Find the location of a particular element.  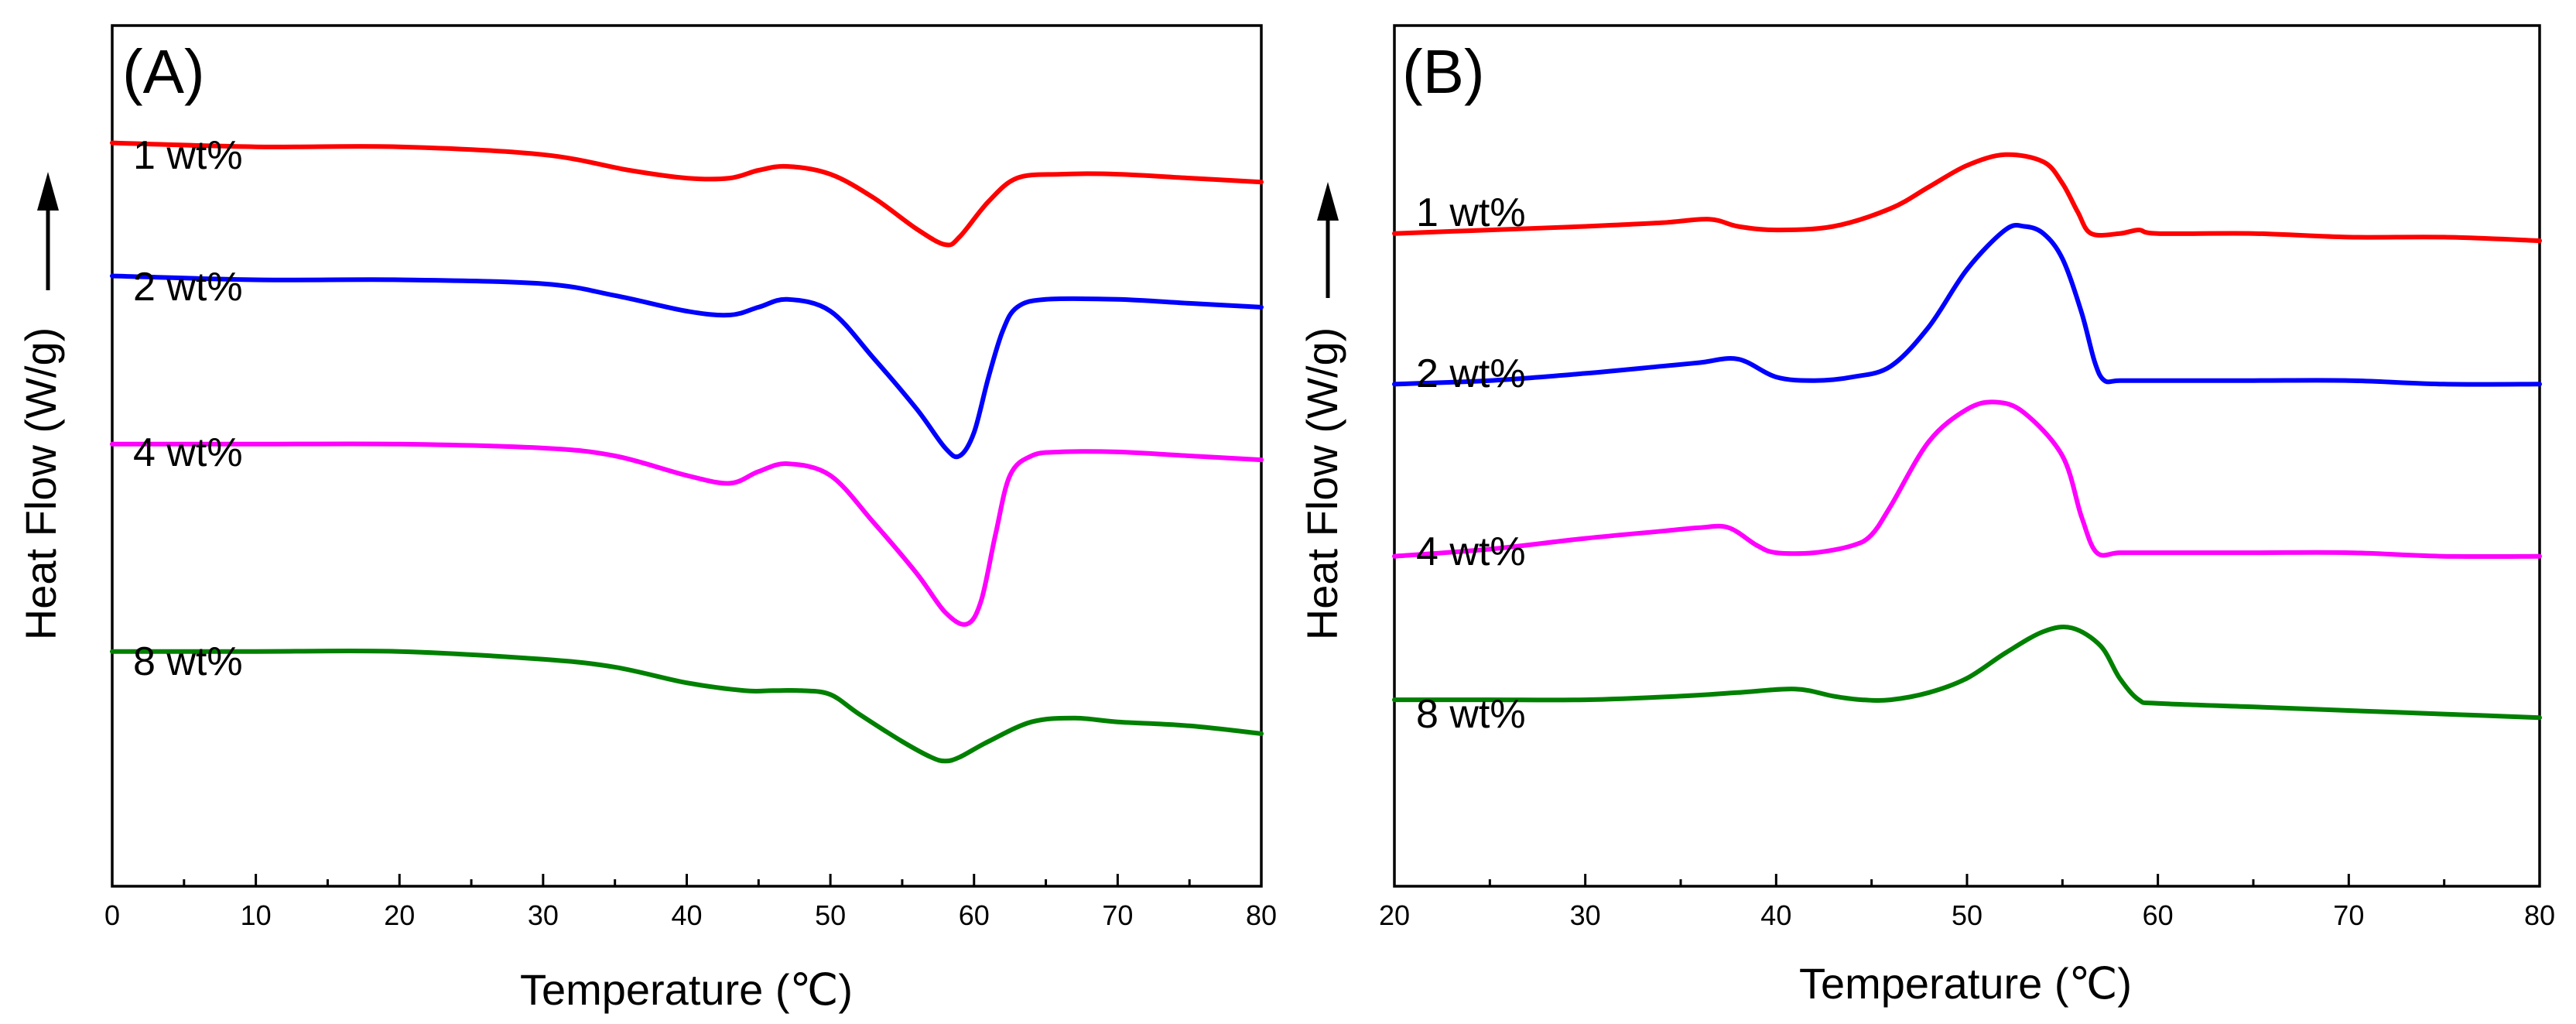

panel-b-series-labels: 1 wt% 2 wt% 4 wt% 8 wt% is located at coordinates (1471, 463).